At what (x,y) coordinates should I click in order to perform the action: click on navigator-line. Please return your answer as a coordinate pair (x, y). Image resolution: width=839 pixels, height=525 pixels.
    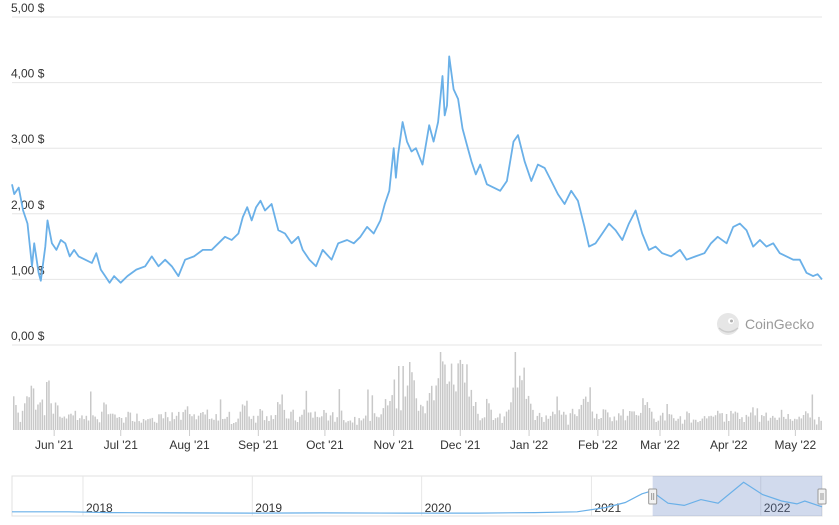
    Looking at the image, I should click on (417, 497).